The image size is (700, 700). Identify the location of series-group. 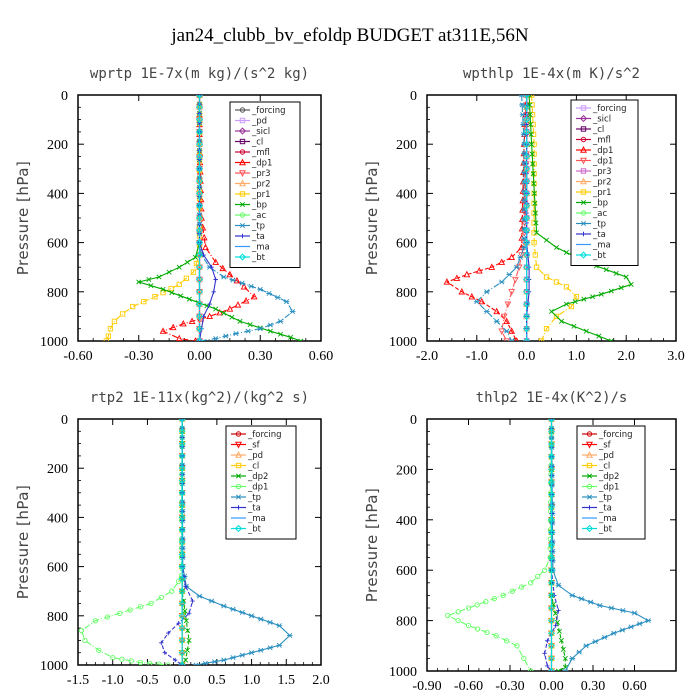
(203, 218).